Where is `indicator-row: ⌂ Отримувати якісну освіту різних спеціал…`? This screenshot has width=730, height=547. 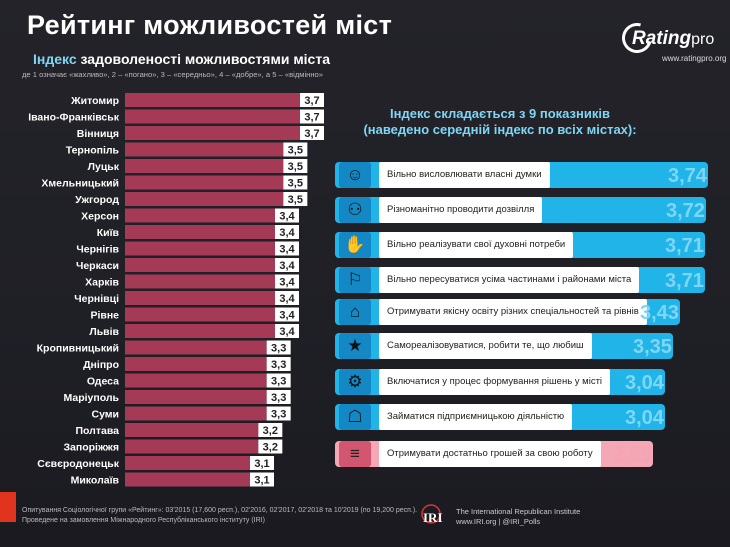
indicator-row: ⌂ Отримувати якісну освіту різних спеціал… is located at coordinates (507, 312).